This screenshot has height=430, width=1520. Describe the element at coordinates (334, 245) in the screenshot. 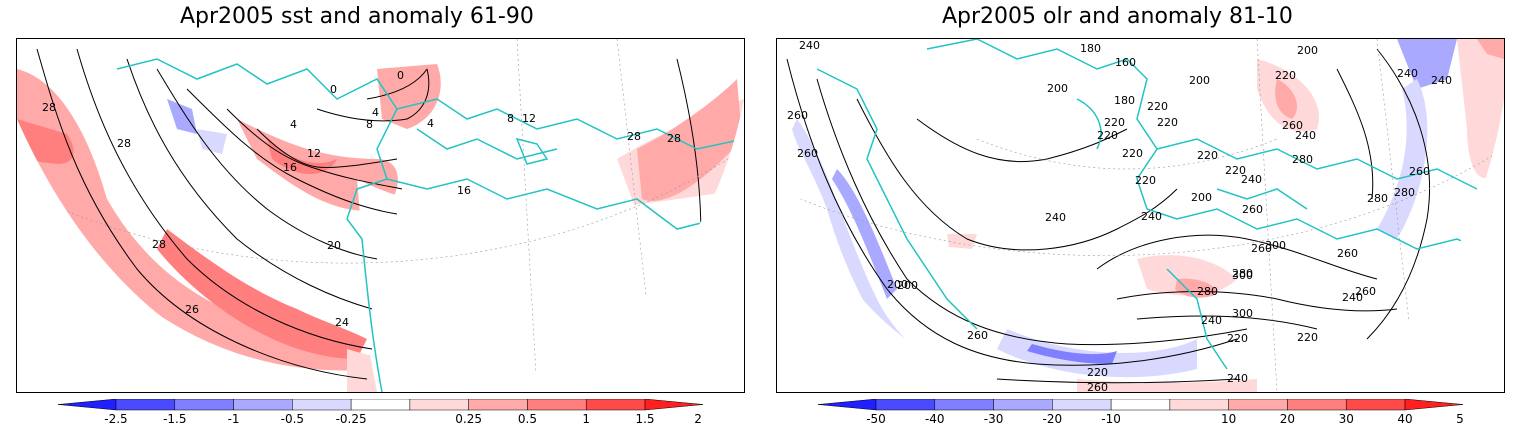

I see `contour-label: 20` at that location.